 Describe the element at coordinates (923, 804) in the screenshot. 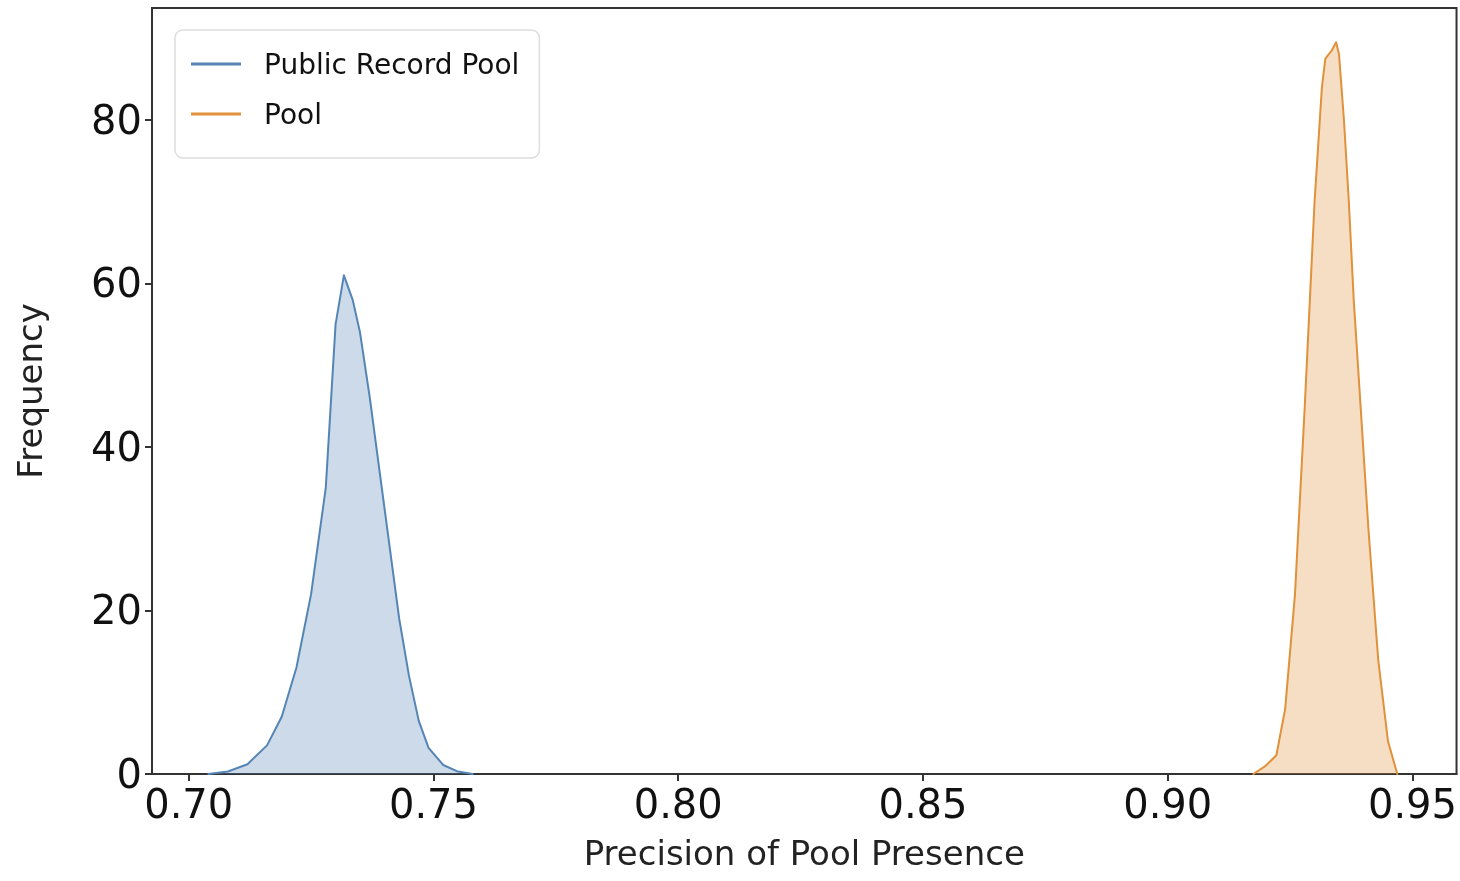

I see `x-tick-label: 0.85` at that location.